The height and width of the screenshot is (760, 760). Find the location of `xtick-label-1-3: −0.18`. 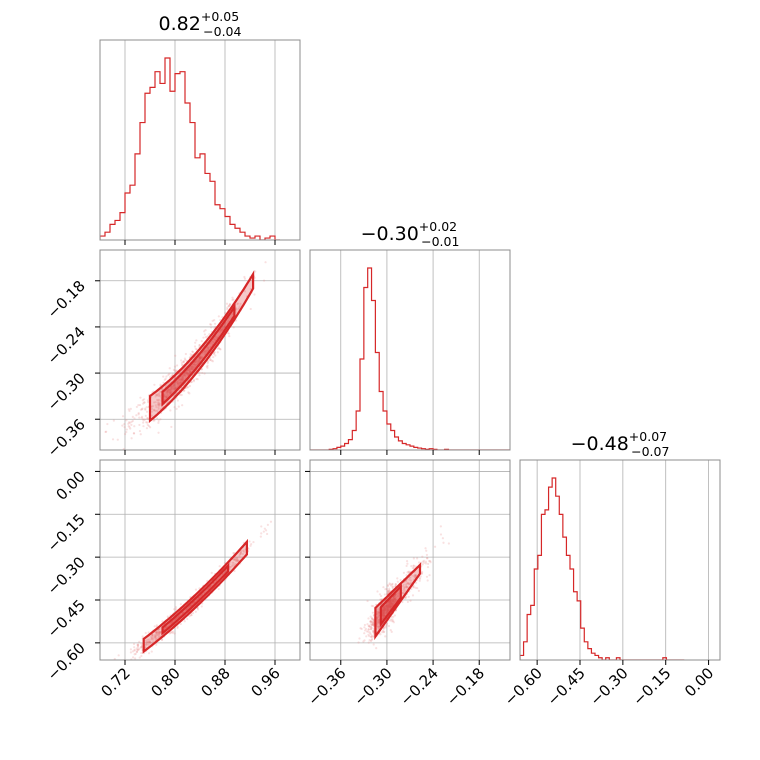

xtick-label-1-3: −0.18 is located at coordinates (465, 686).